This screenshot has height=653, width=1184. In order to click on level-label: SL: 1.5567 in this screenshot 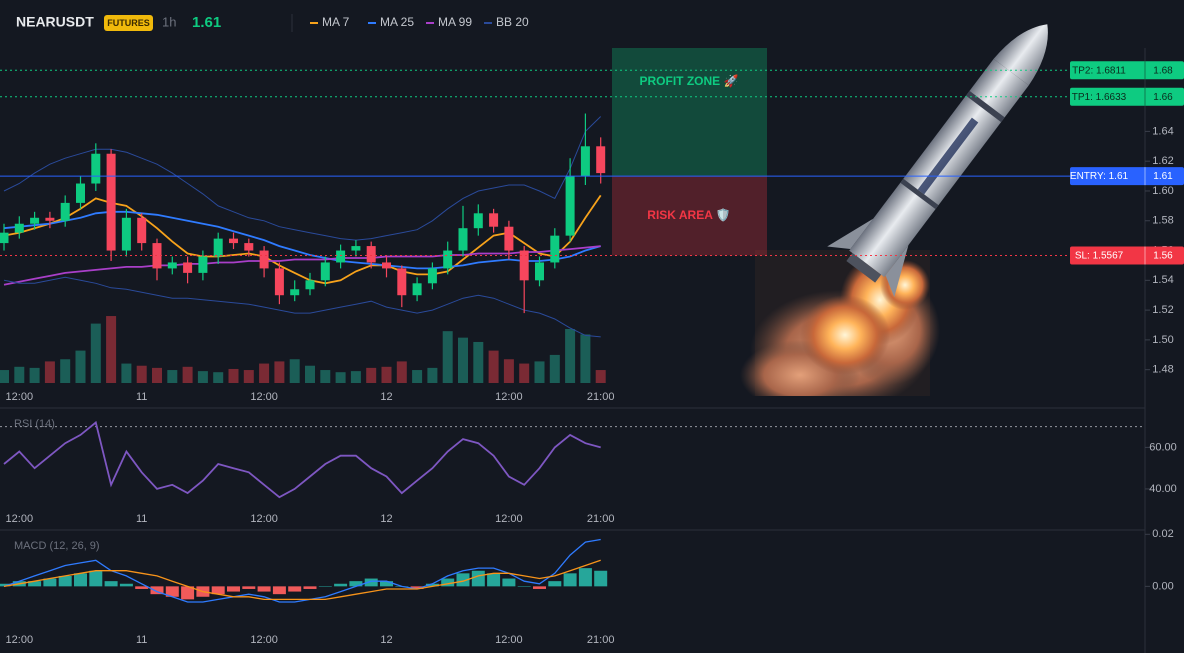, I will do `click(1099, 256)`.